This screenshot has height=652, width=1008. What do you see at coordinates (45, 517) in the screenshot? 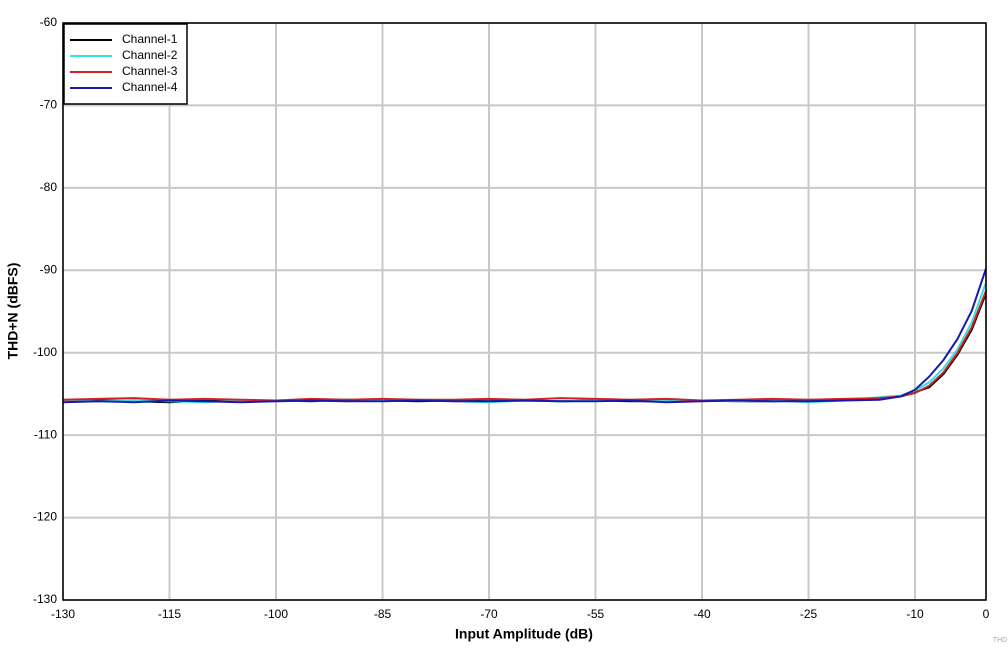
I see `y-tick-label: -120` at bounding box center [45, 517].